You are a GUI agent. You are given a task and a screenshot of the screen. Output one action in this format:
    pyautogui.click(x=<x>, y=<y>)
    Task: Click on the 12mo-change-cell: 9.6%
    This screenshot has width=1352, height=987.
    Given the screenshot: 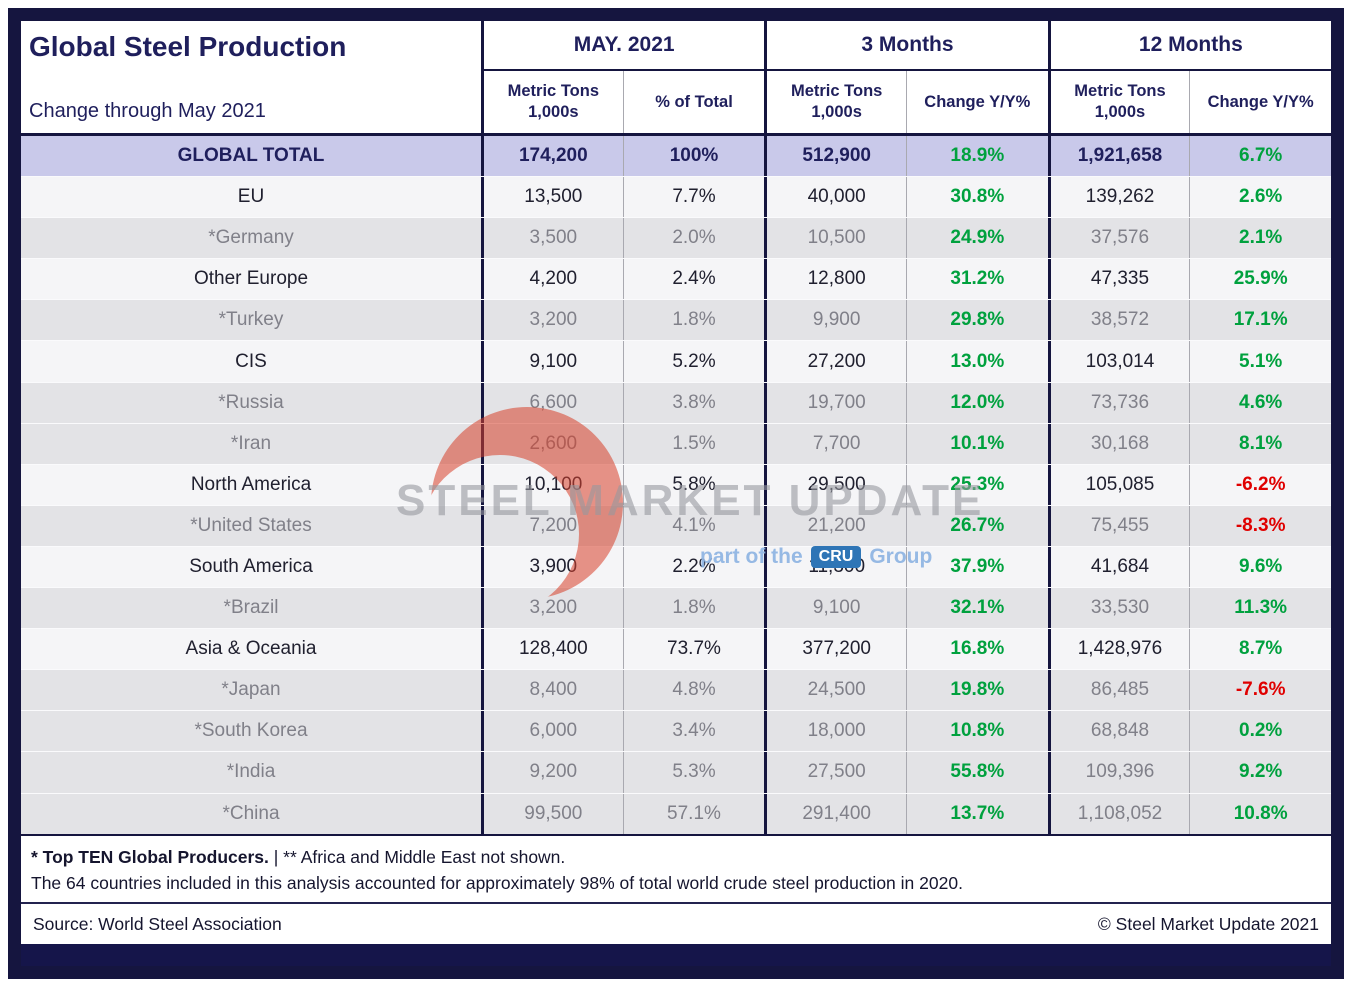 What is the action you would take?
    pyautogui.click(x=1260, y=567)
    